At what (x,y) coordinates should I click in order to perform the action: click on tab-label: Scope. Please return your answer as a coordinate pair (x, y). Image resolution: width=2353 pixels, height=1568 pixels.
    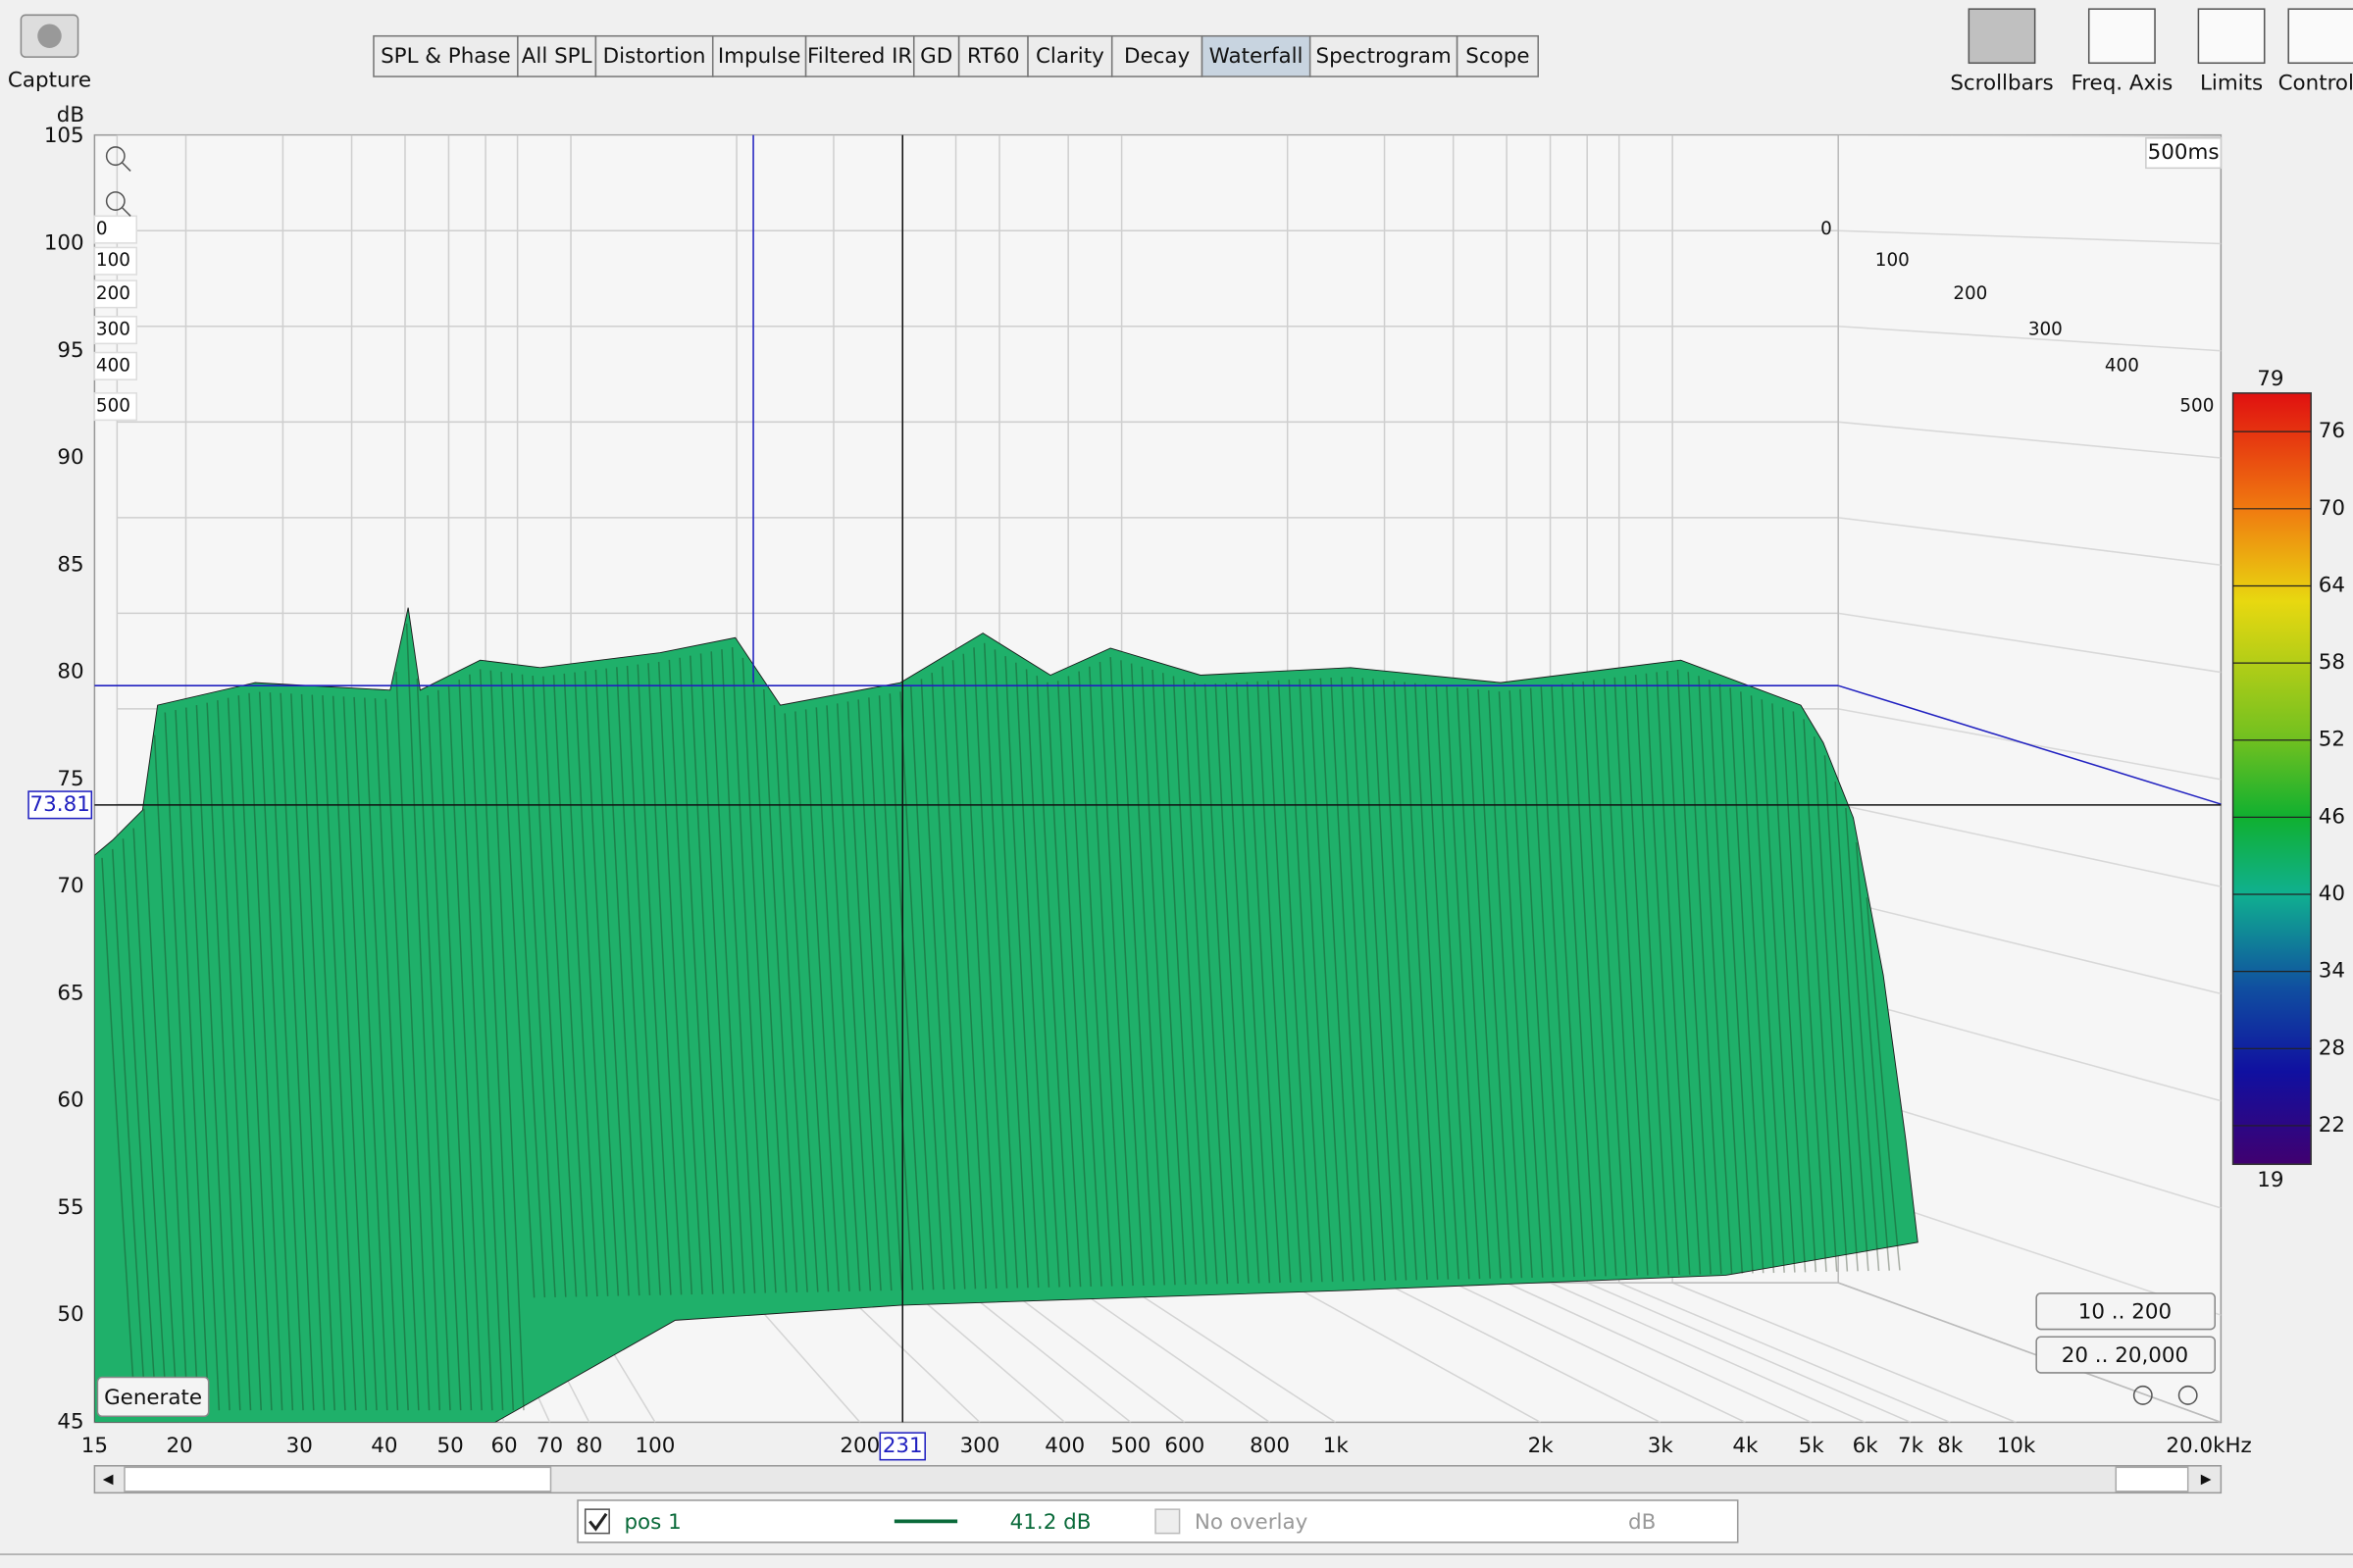
    Looking at the image, I should click on (1497, 56).